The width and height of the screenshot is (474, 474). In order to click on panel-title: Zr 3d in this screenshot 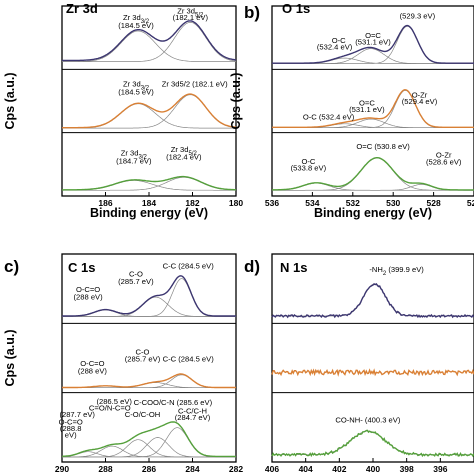, I will do `click(82, 8)`.